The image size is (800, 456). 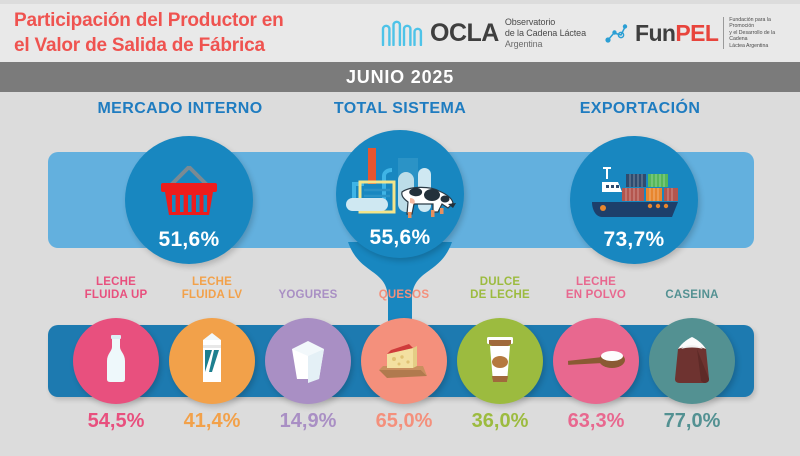 I want to click on funpel-tagline-line-3: Láctea Argentina, so click(x=749, y=45).